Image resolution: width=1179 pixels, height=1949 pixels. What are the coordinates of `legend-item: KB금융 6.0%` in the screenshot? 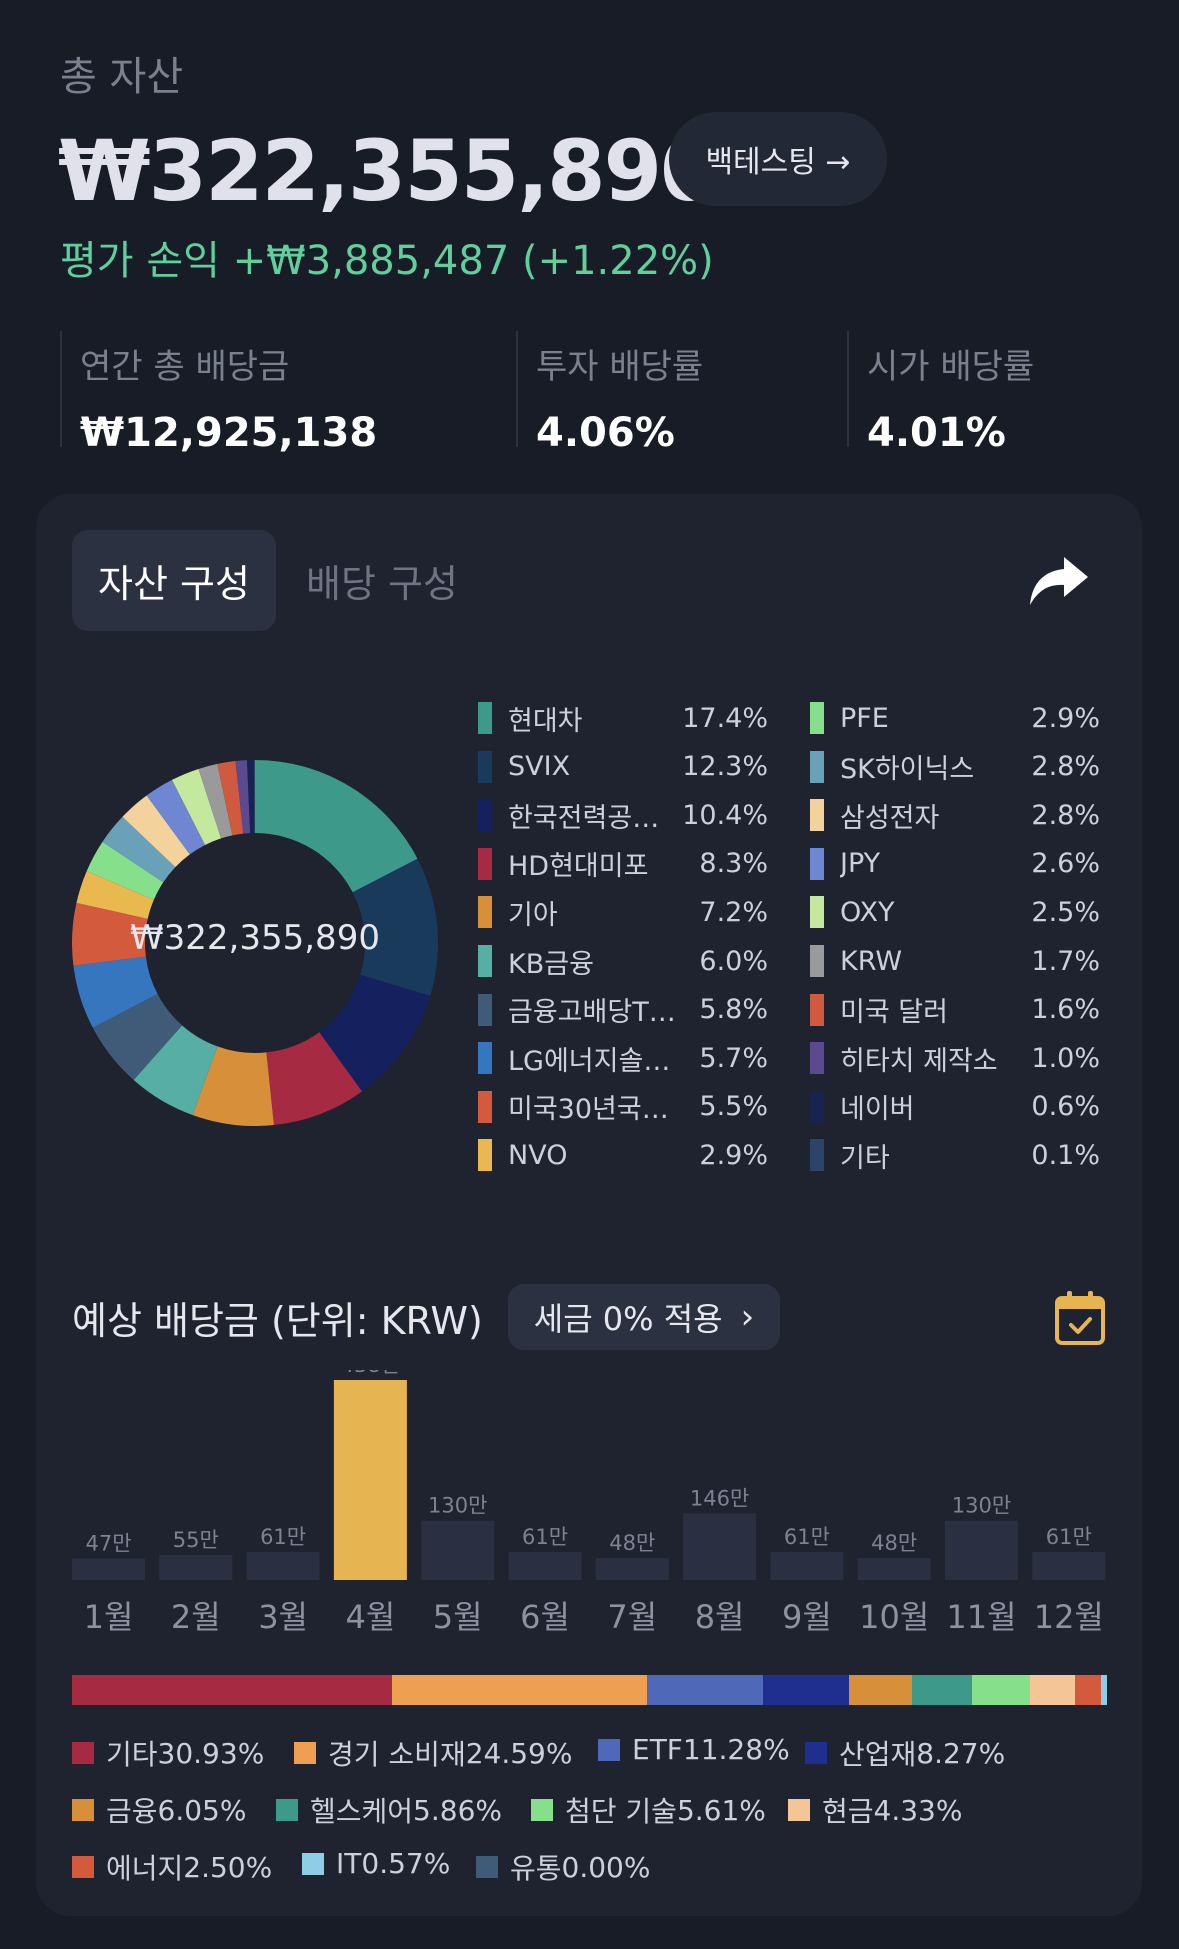 It's located at (623, 961).